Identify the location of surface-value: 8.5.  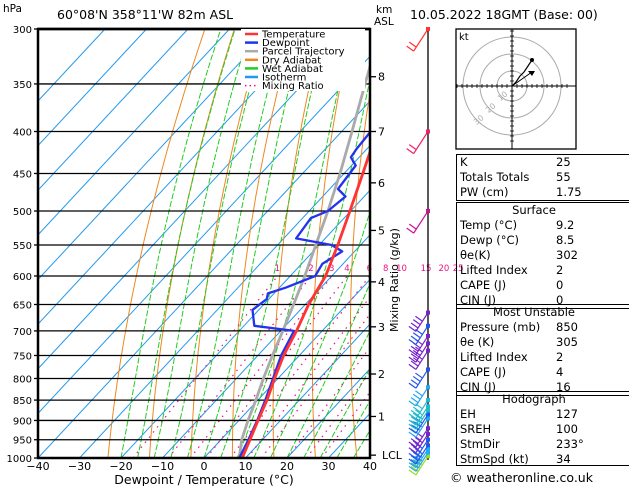
(565, 240).